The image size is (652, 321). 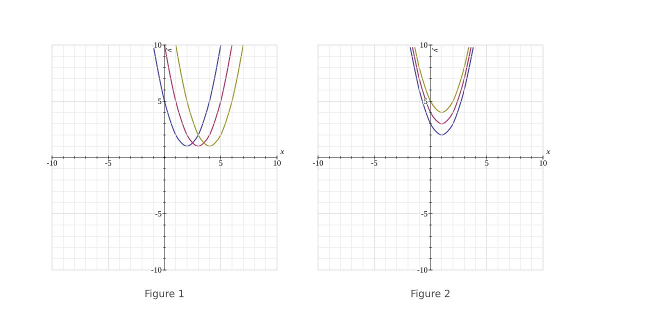 What do you see at coordinates (431, 295) in the screenshot?
I see `text: Figure 2` at bounding box center [431, 295].